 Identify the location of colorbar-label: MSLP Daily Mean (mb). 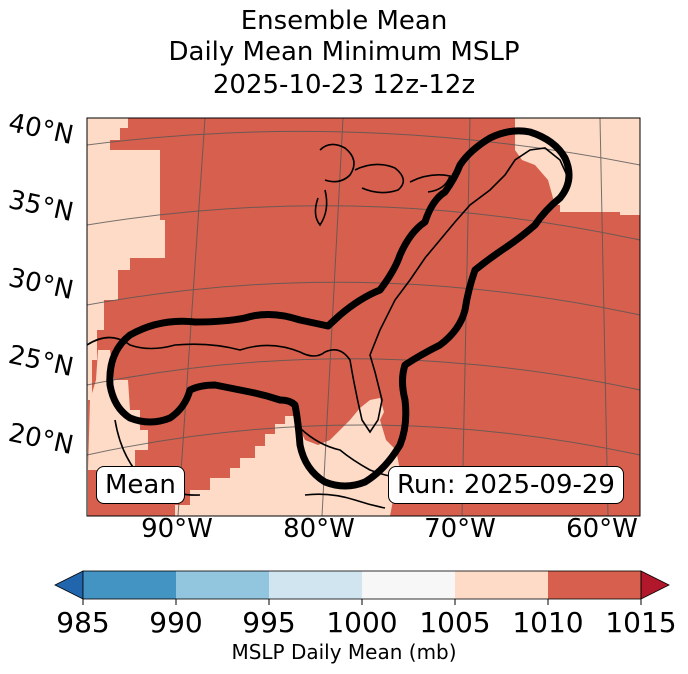
(344, 652).